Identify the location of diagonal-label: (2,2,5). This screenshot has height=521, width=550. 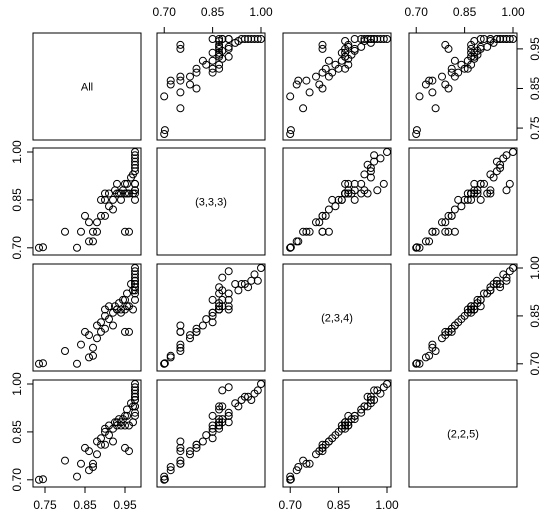
(463, 435).